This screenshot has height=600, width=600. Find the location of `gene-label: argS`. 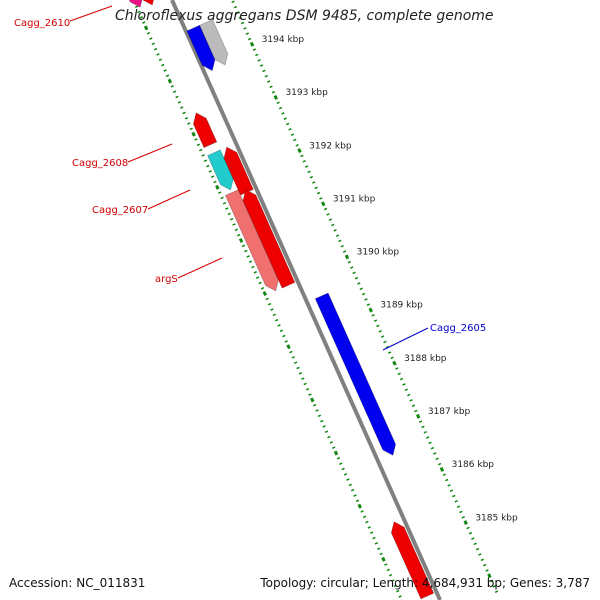

gene-label: argS is located at coordinates (166, 279).